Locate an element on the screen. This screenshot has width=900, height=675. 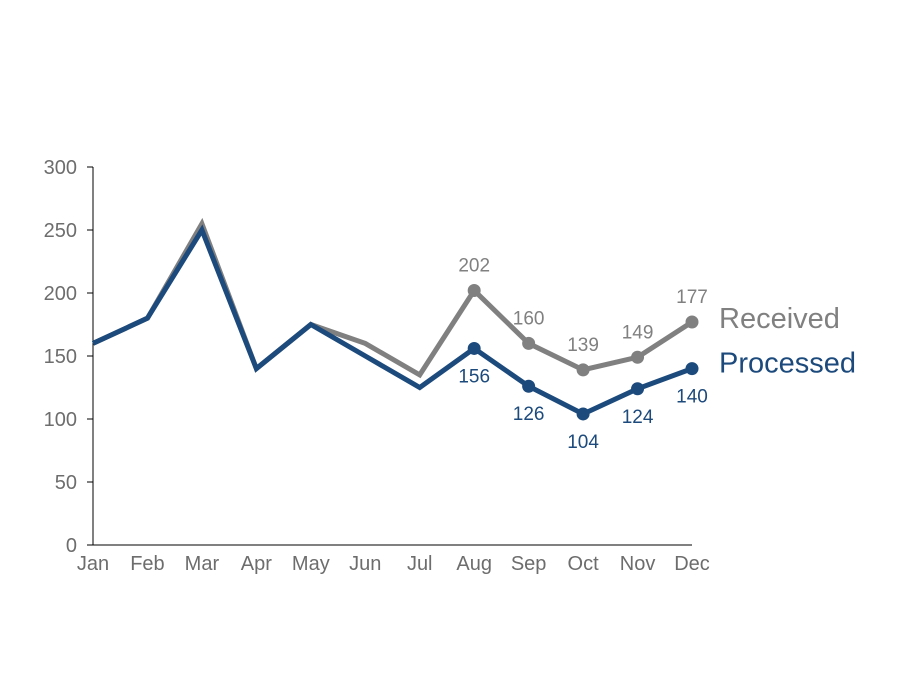
x-tick-label: Apr is located at coordinates (256, 564).